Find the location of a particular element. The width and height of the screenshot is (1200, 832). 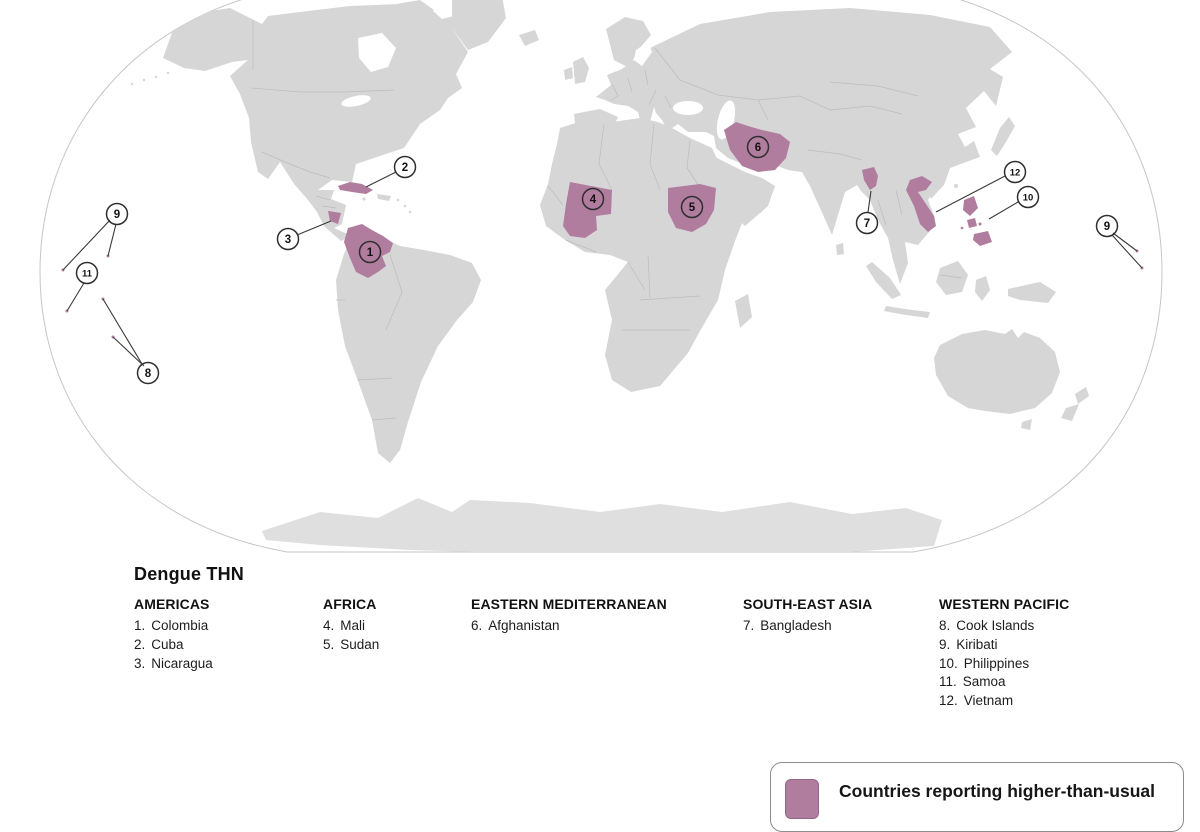

svg-text: 5 is located at coordinates (692, 208).